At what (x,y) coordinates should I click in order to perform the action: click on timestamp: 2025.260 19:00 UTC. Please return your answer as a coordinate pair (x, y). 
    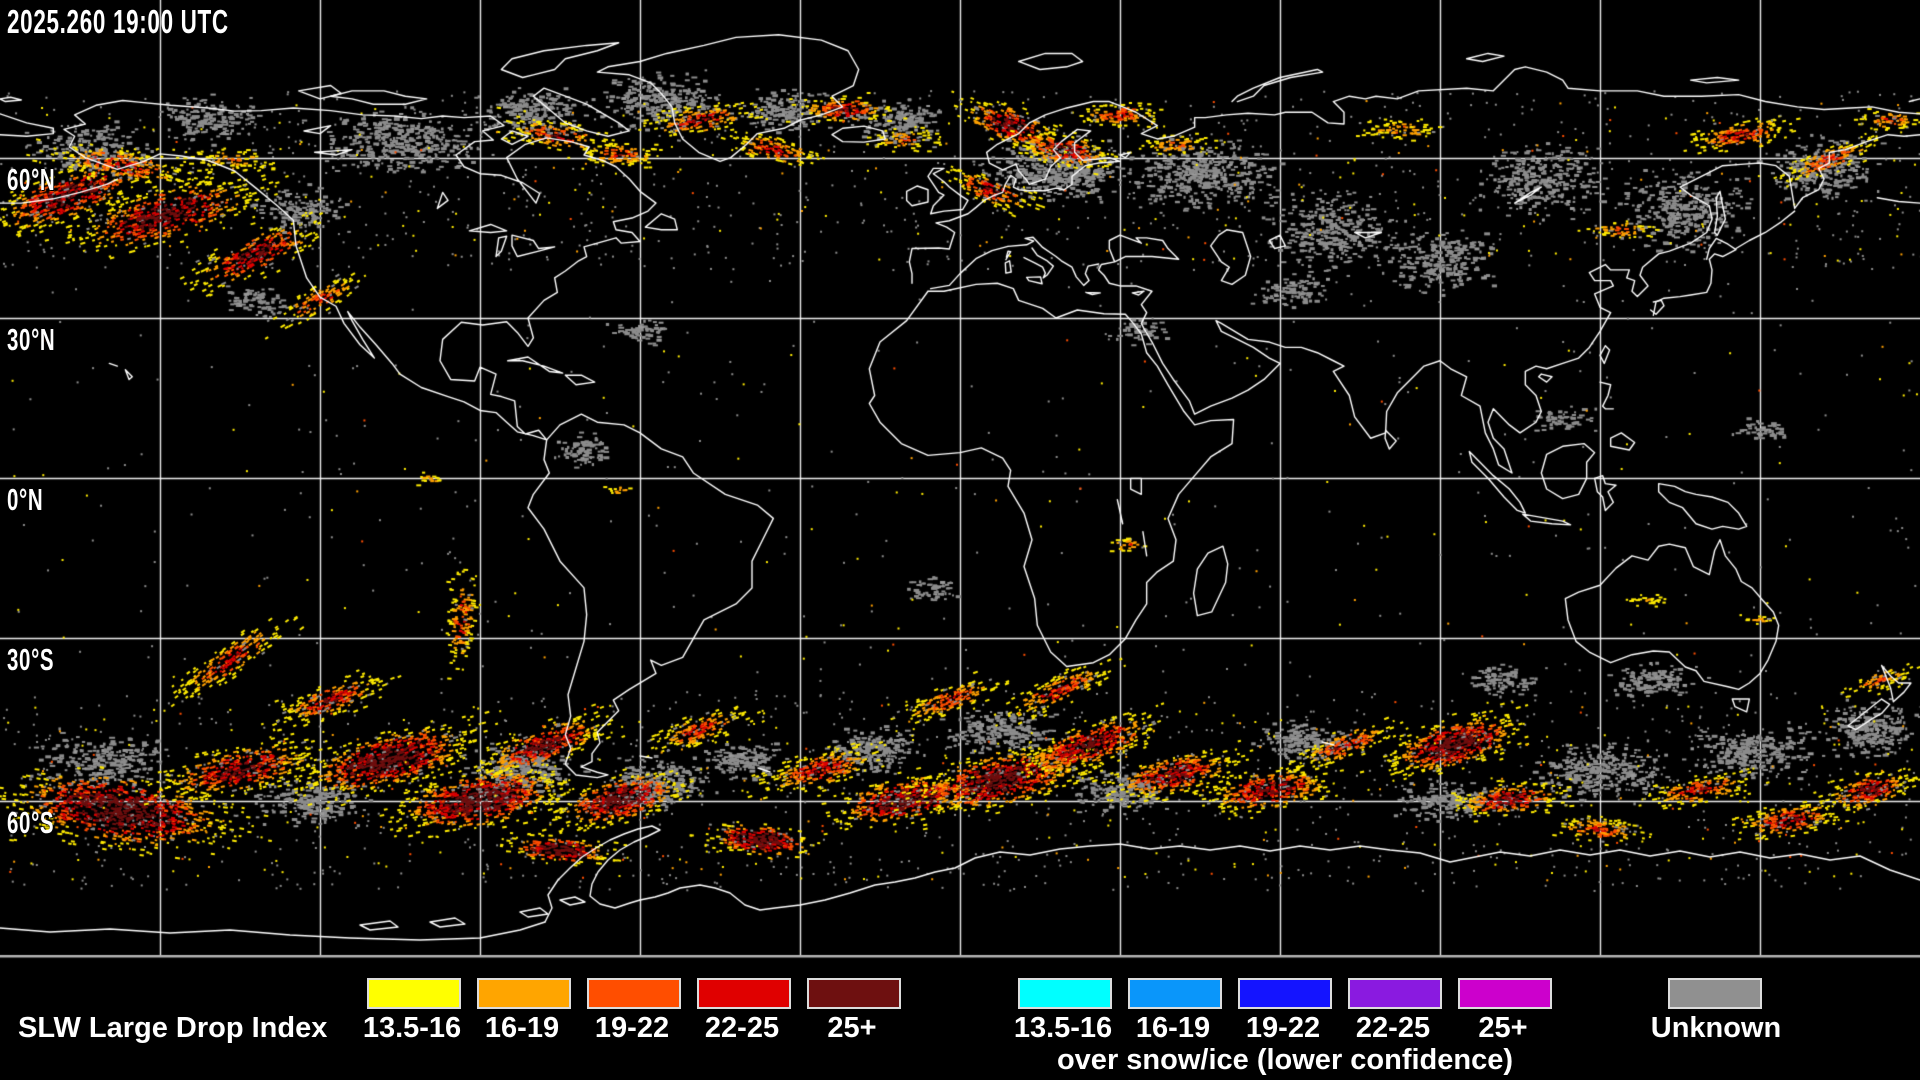
    Looking at the image, I should click on (118, 21).